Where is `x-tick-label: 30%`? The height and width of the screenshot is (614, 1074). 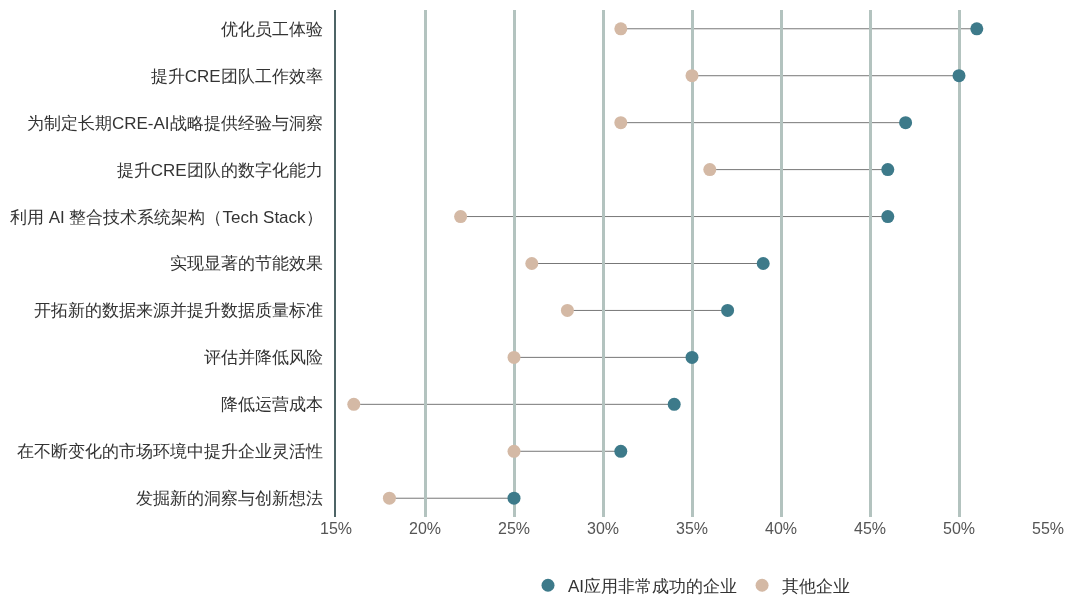
x-tick-label: 30% is located at coordinates (603, 528).